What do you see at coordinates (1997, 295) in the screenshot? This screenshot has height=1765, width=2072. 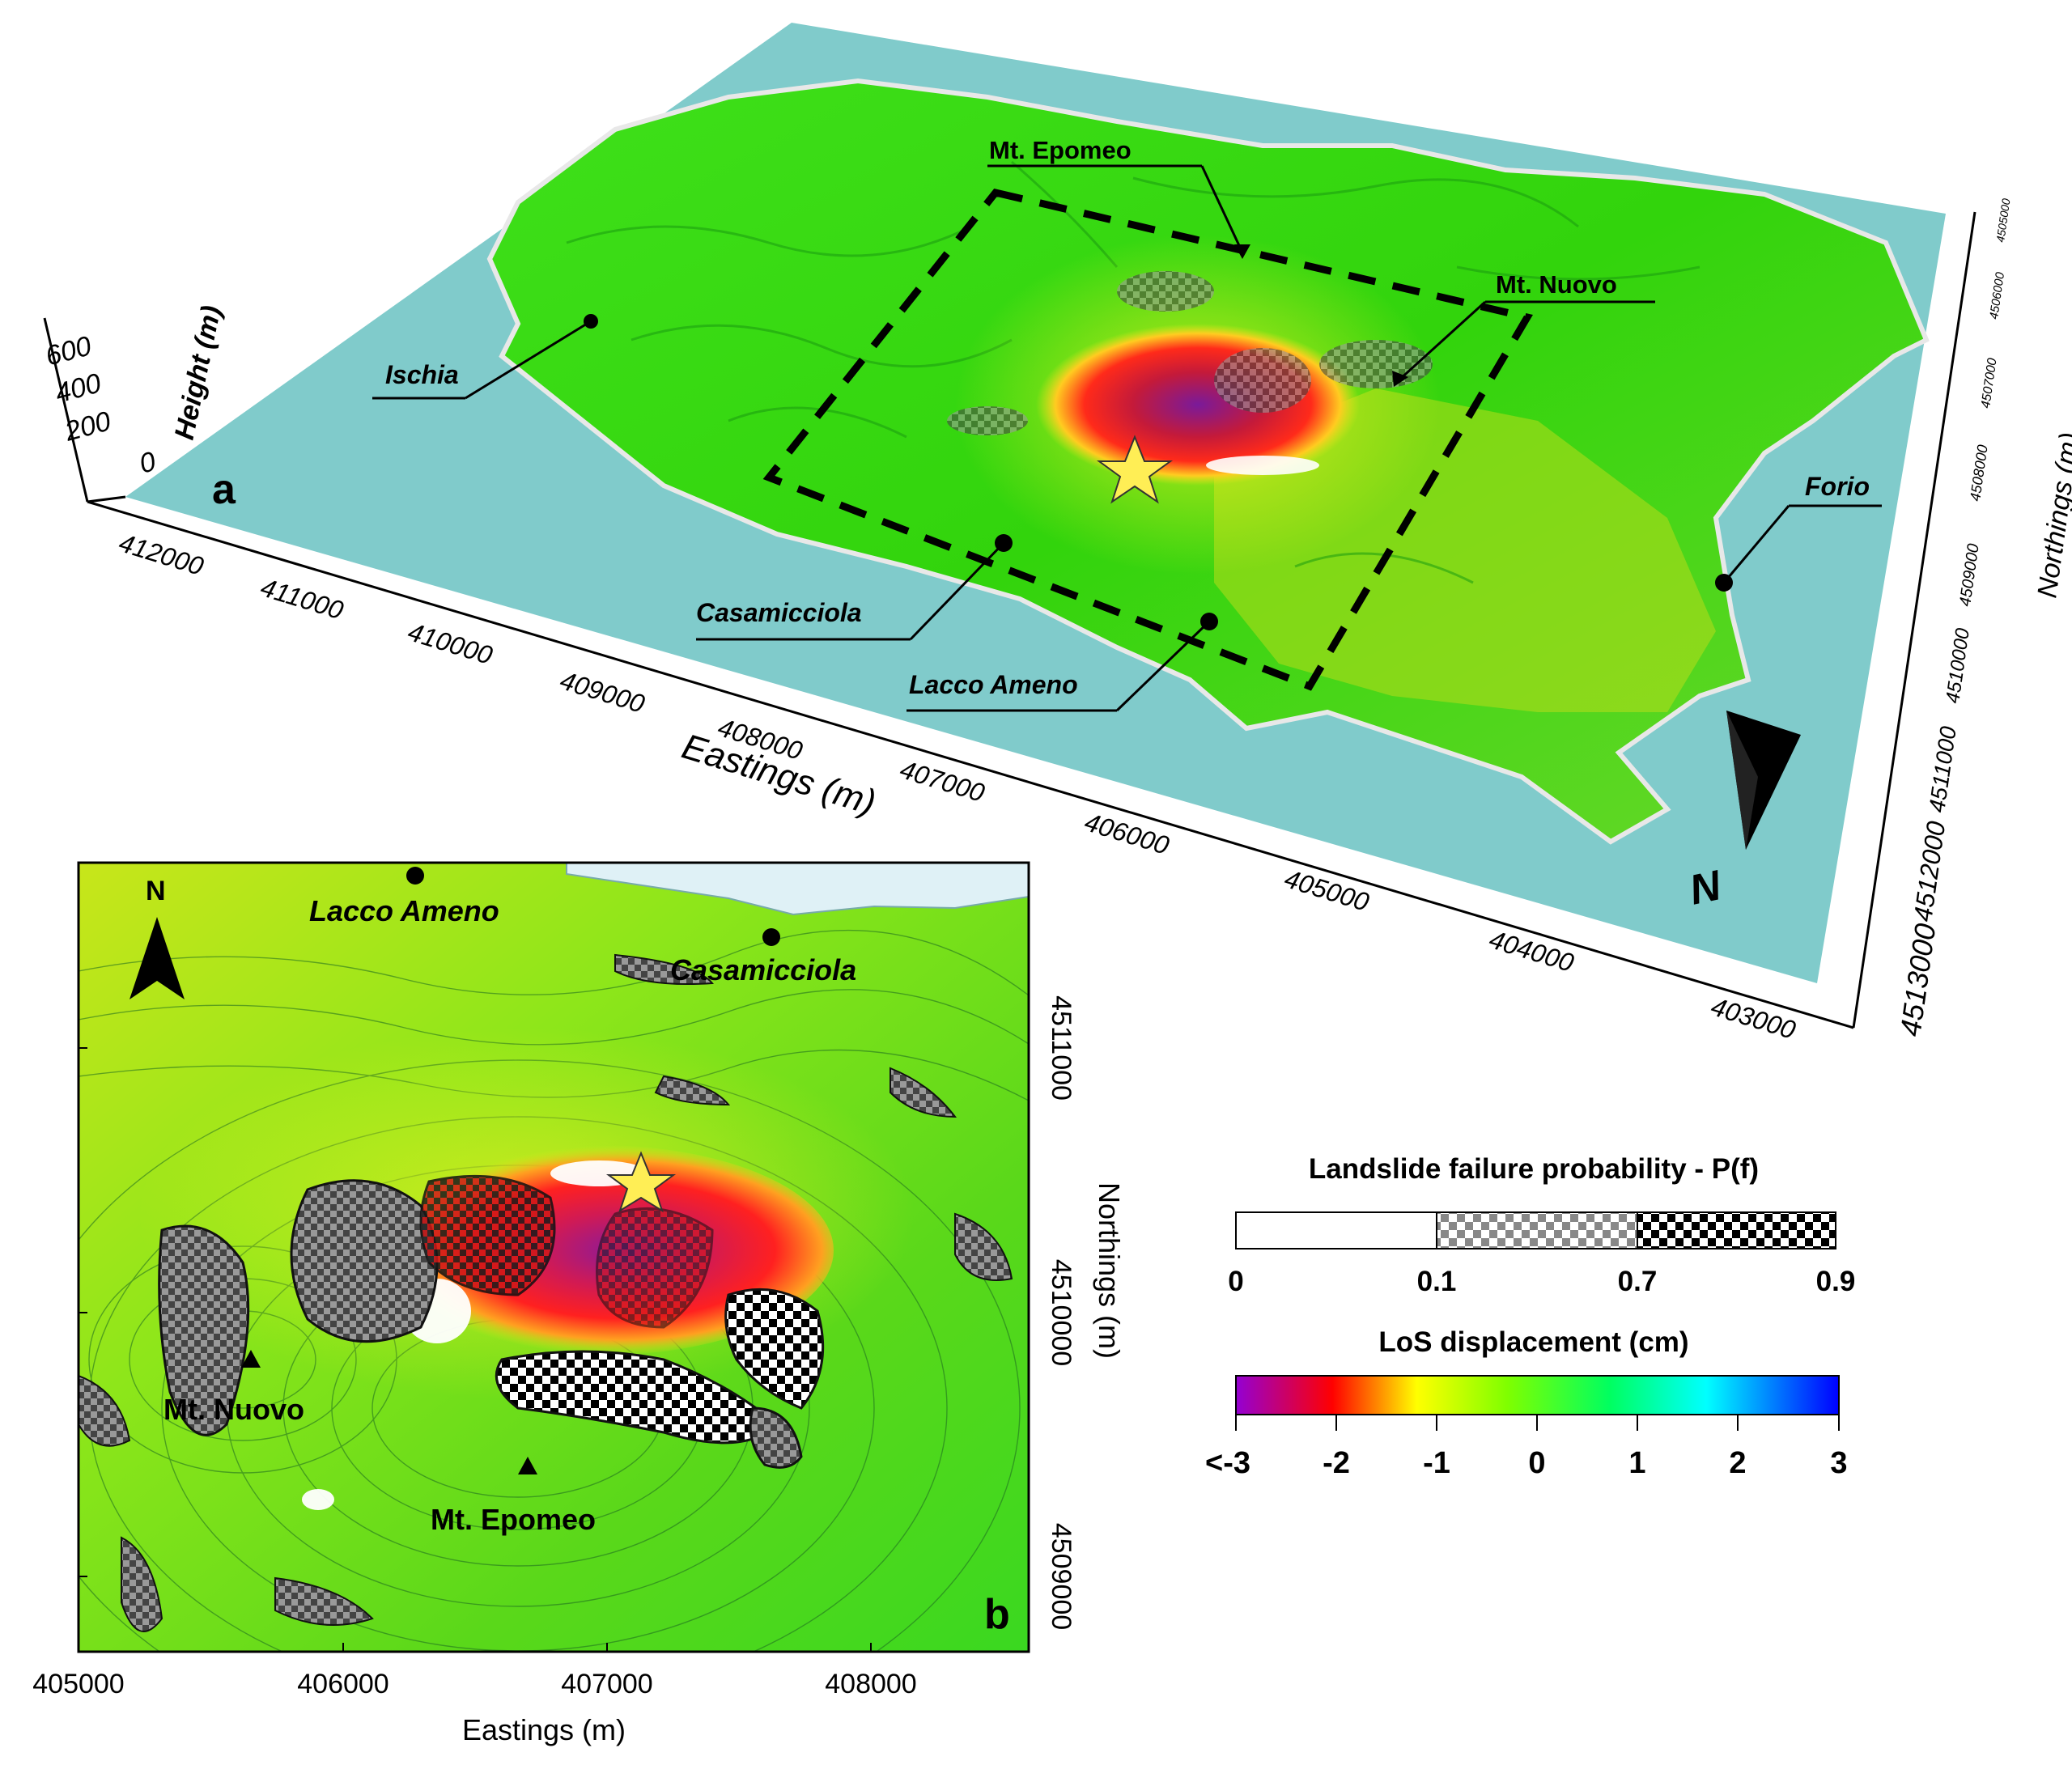 I see `northing-tick-4506000: 4506000` at bounding box center [1997, 295].